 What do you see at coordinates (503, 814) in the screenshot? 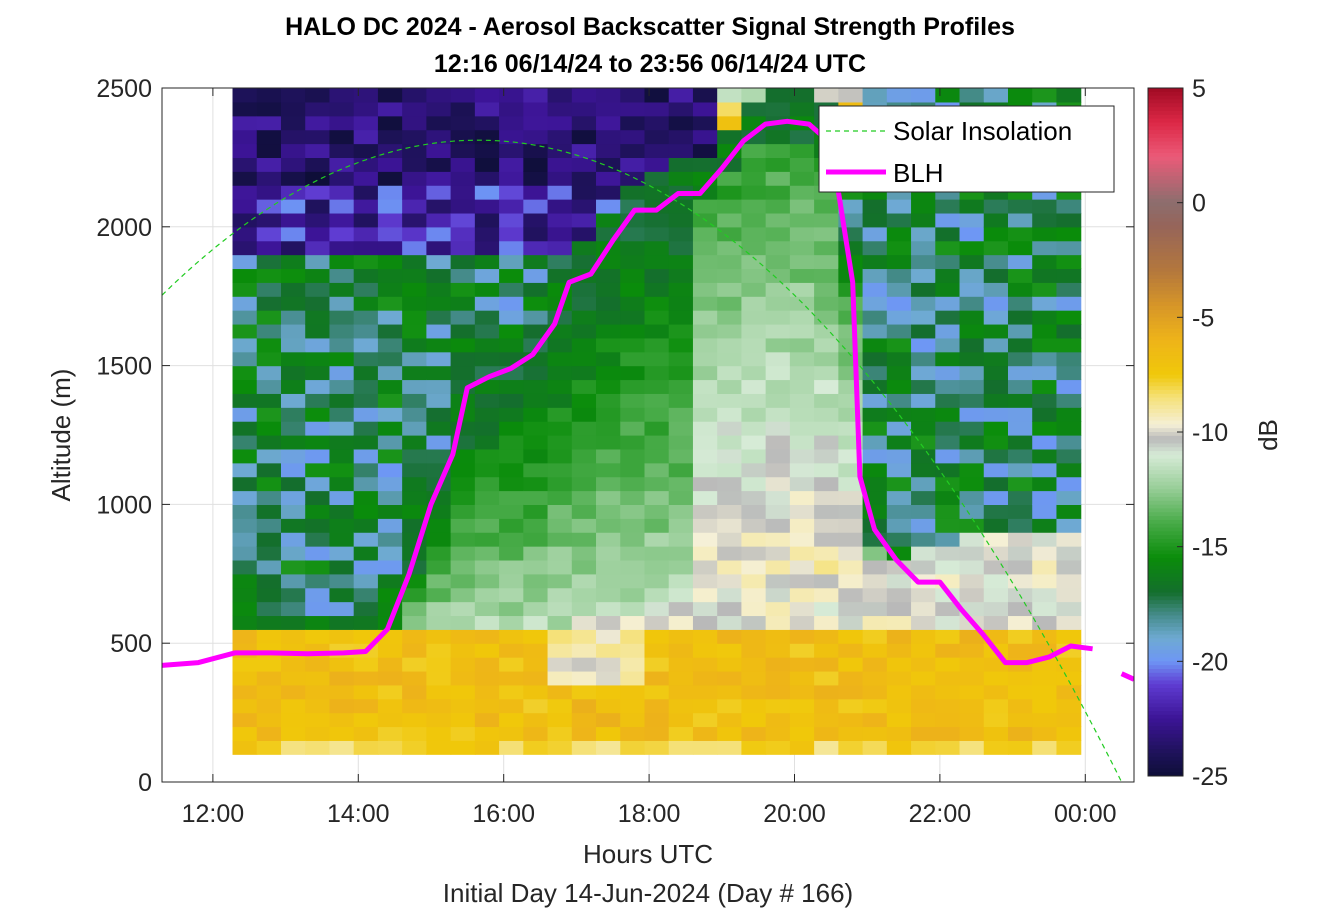
I see `x-tick-label: 16:00` at bounding box center [503, 814].